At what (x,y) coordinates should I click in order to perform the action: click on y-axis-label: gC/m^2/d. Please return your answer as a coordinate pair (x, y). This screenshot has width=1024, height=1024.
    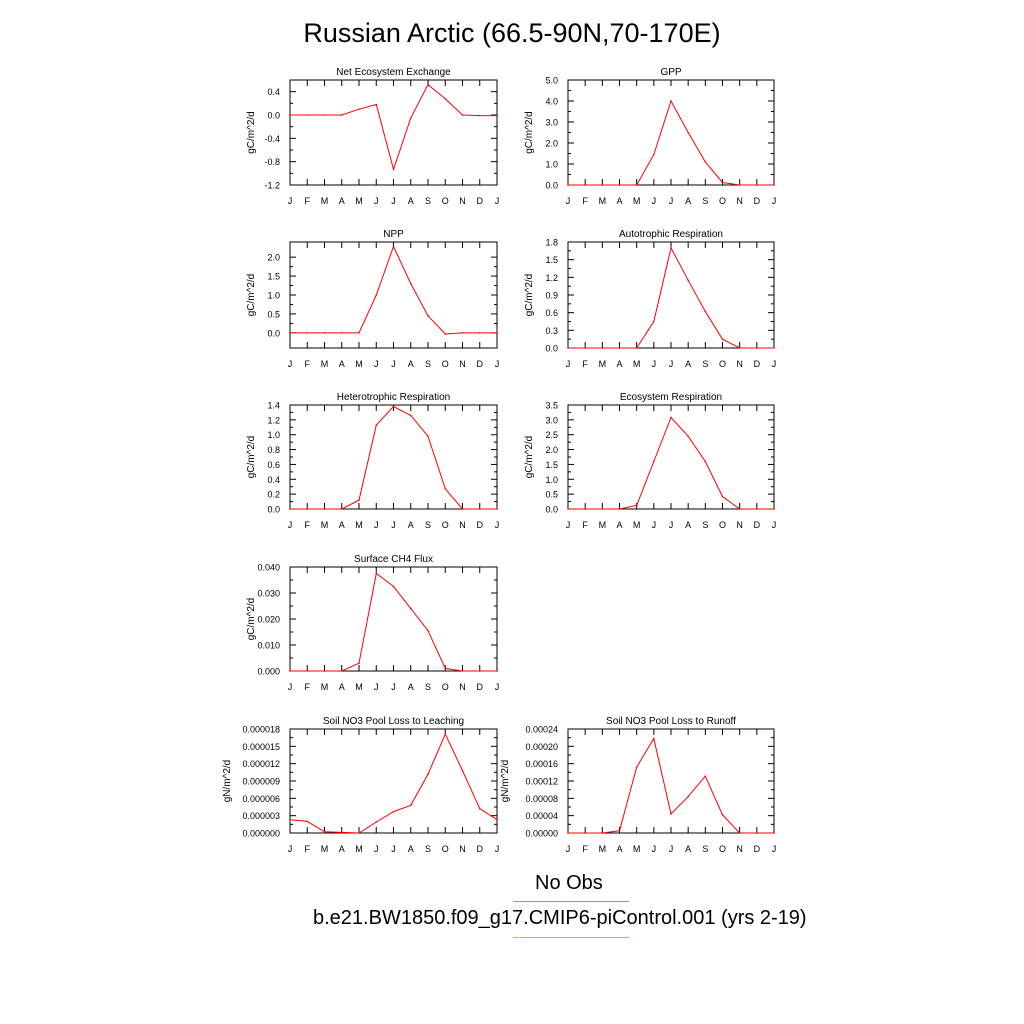
    Looking at the image, I should click on (529, 132).